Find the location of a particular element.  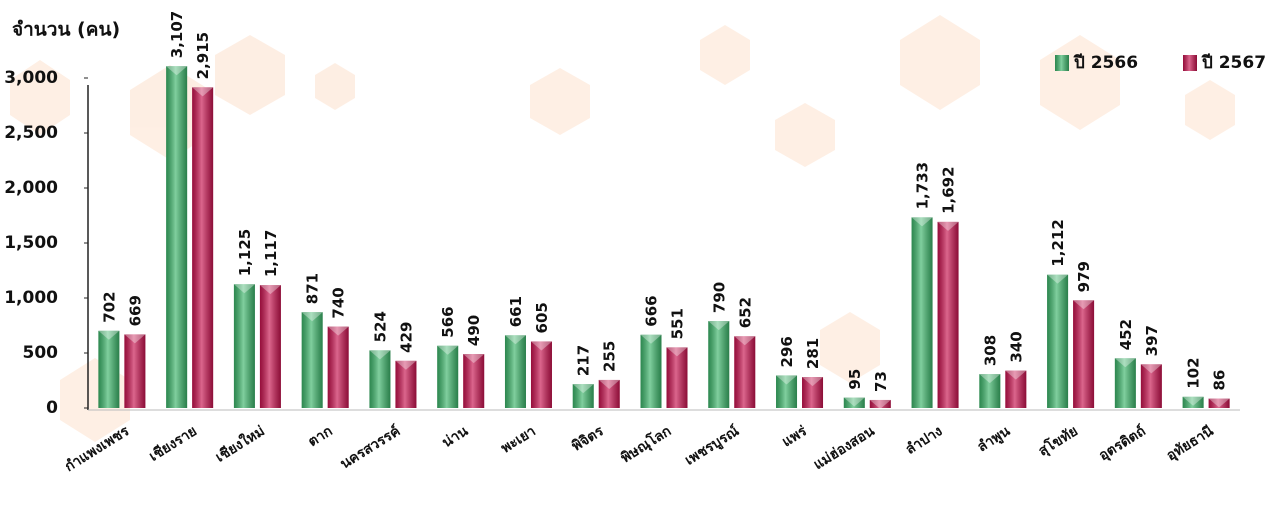

legend-swatch-shine is located at coordinates (1062, 63).